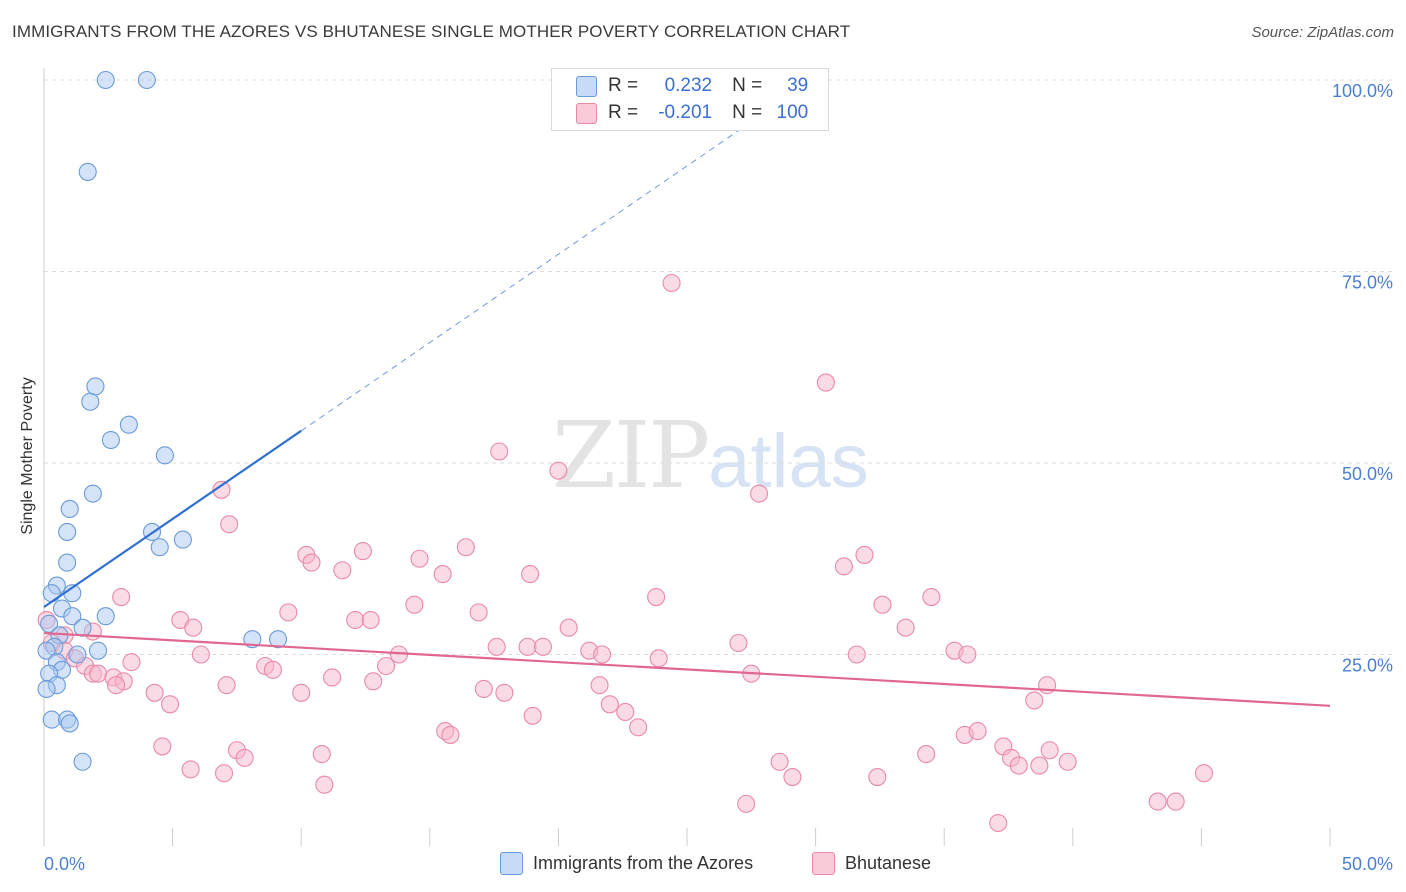  I want to click on bottom-legend-swatch-azores, so click(511, 863).